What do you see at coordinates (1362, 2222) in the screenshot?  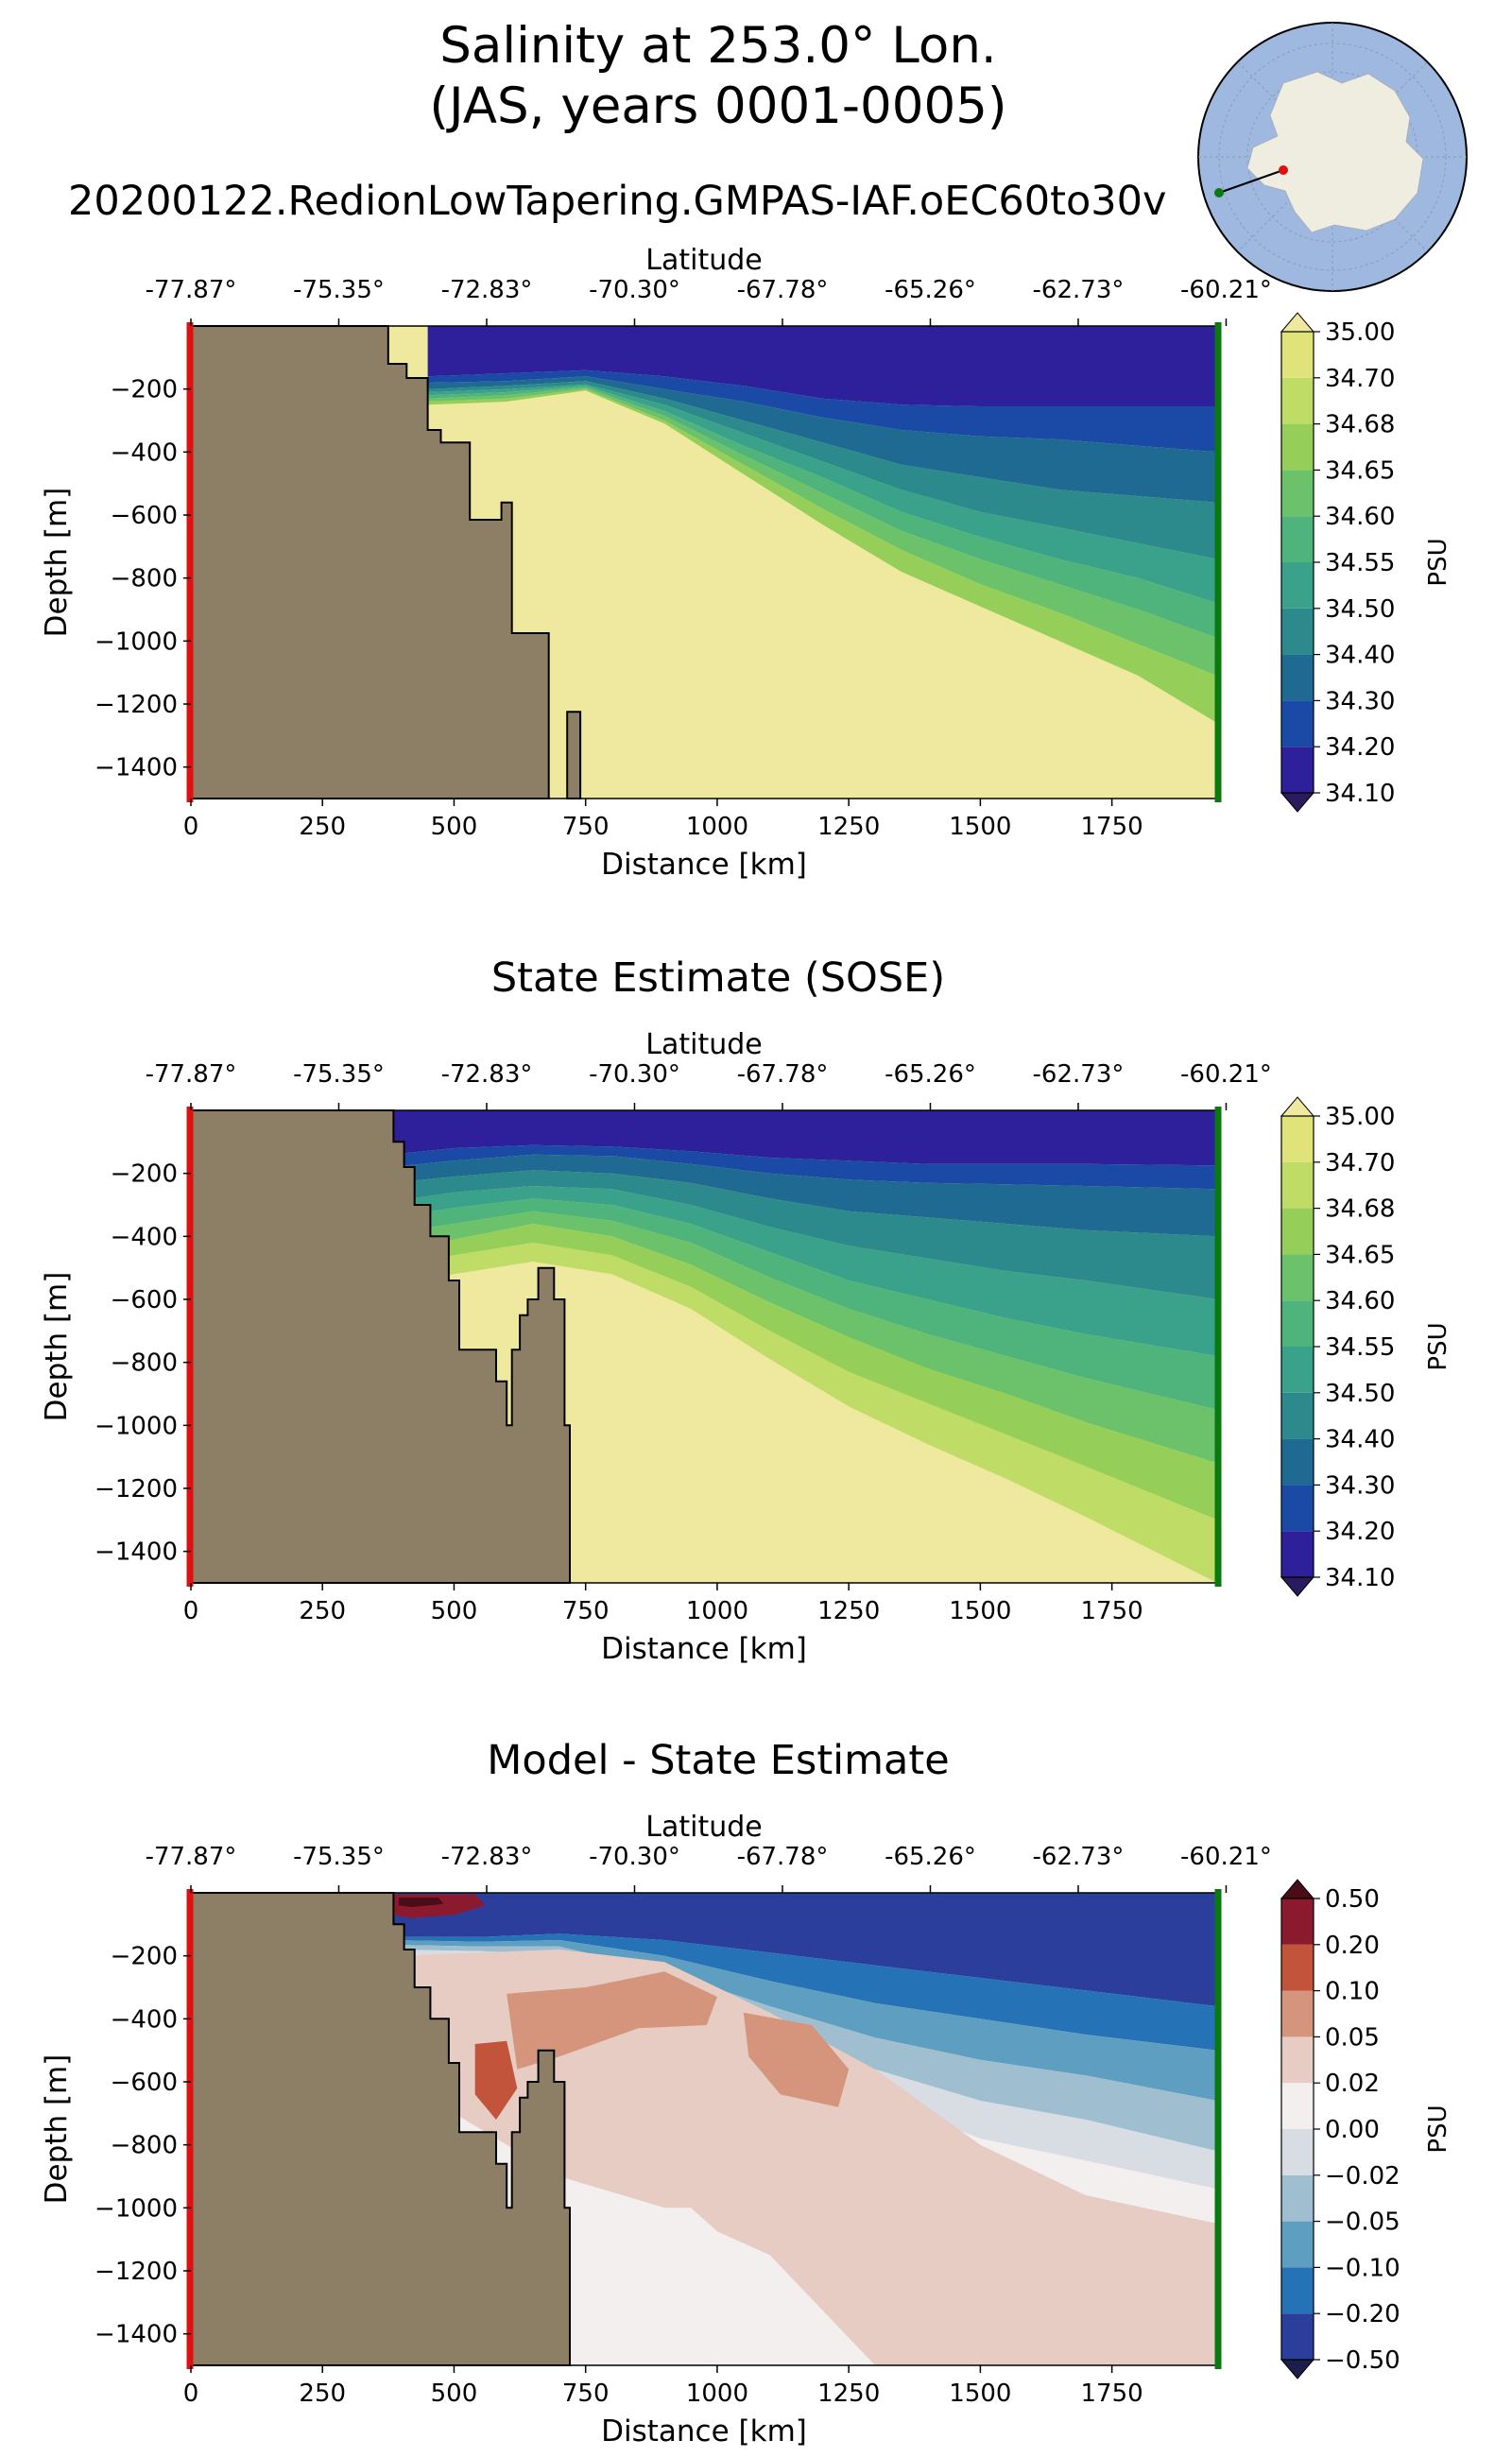 I see `colorbar-tick-label: −0.05` at bounding box center [1362, 2222].